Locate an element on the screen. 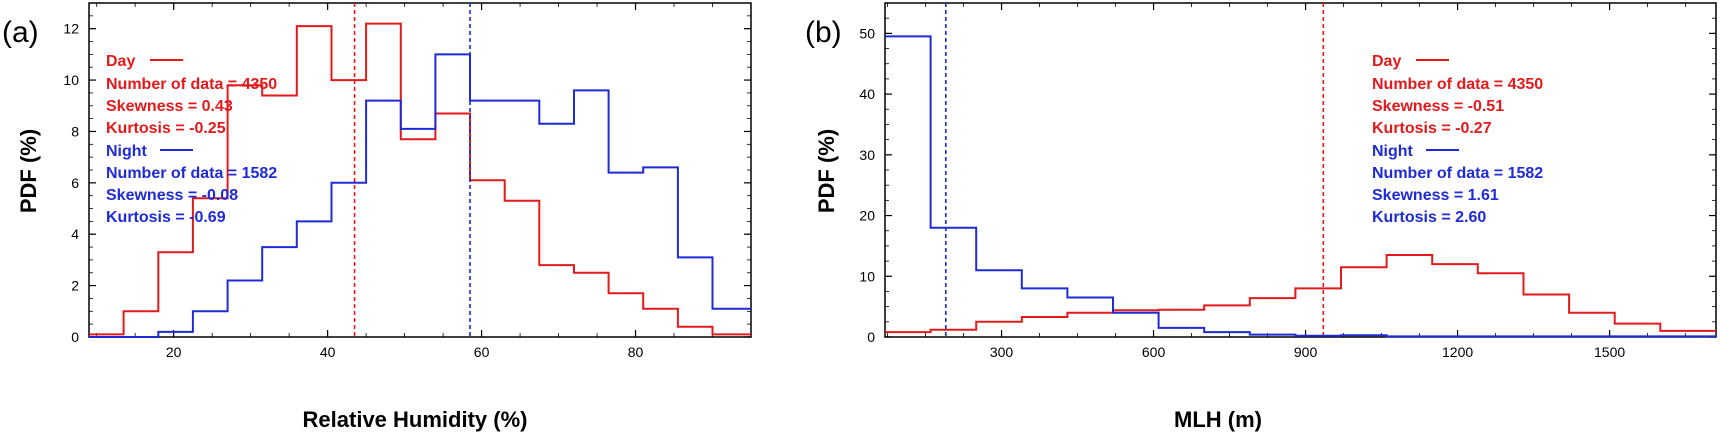  panel-b-day-histogram-line is located at coordinates (1300, 294).